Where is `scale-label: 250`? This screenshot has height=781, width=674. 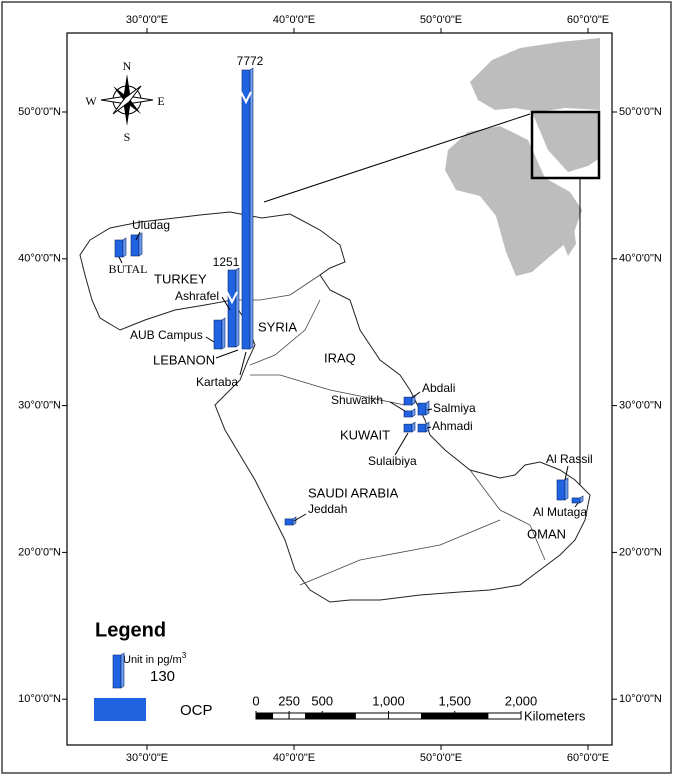
scale-label: 250 is located at coordinates (289, 700).